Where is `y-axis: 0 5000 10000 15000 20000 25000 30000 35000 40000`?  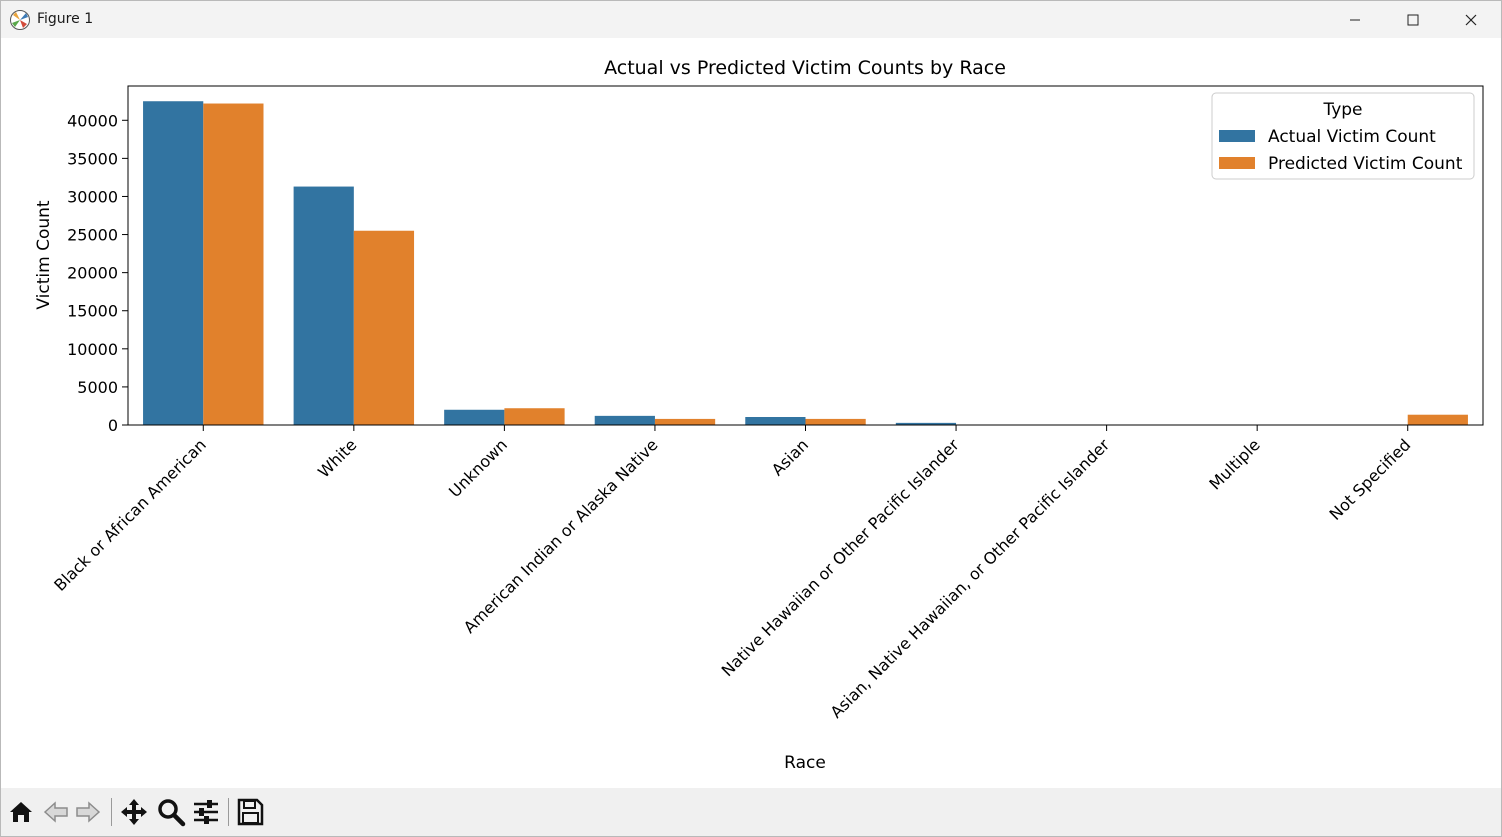 y-axis: 0 5000 10000 15000 20000 25000 30000 35000 40000 is located at coordinates (97, 273).